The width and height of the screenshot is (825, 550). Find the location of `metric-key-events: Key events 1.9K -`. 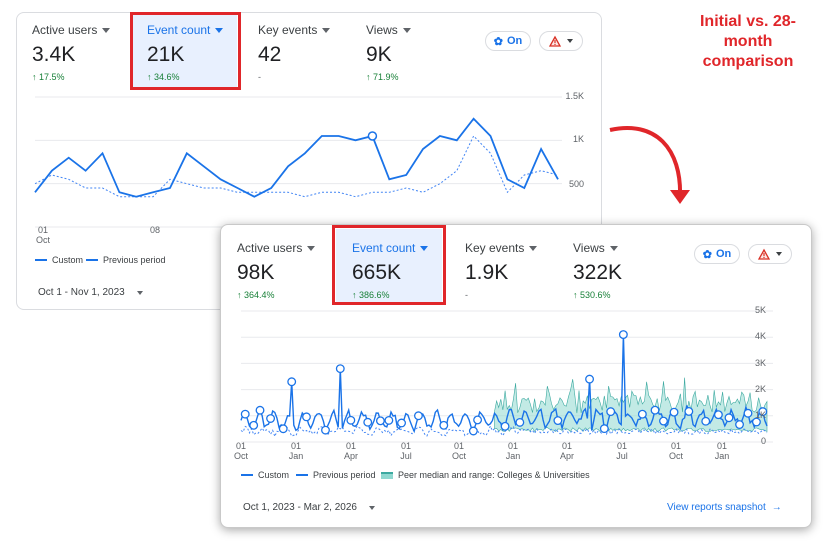

metric-key-events: Key events 1.9K - is located at coordinates (510, 276).